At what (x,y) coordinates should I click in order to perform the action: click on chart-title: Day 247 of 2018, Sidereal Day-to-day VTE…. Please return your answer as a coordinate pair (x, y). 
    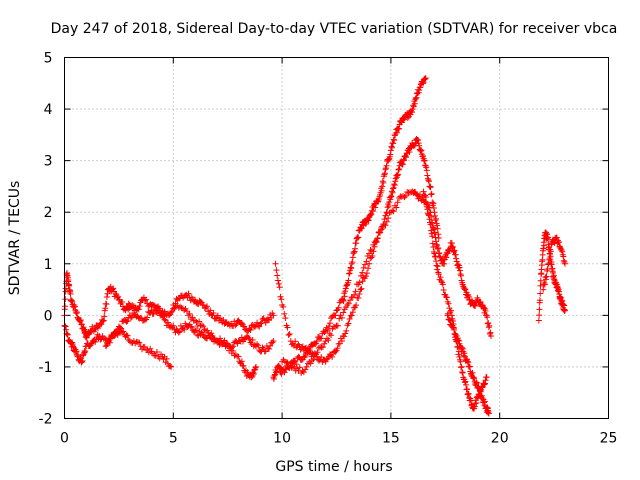
    Looking at the image, I should click on (334, 29).